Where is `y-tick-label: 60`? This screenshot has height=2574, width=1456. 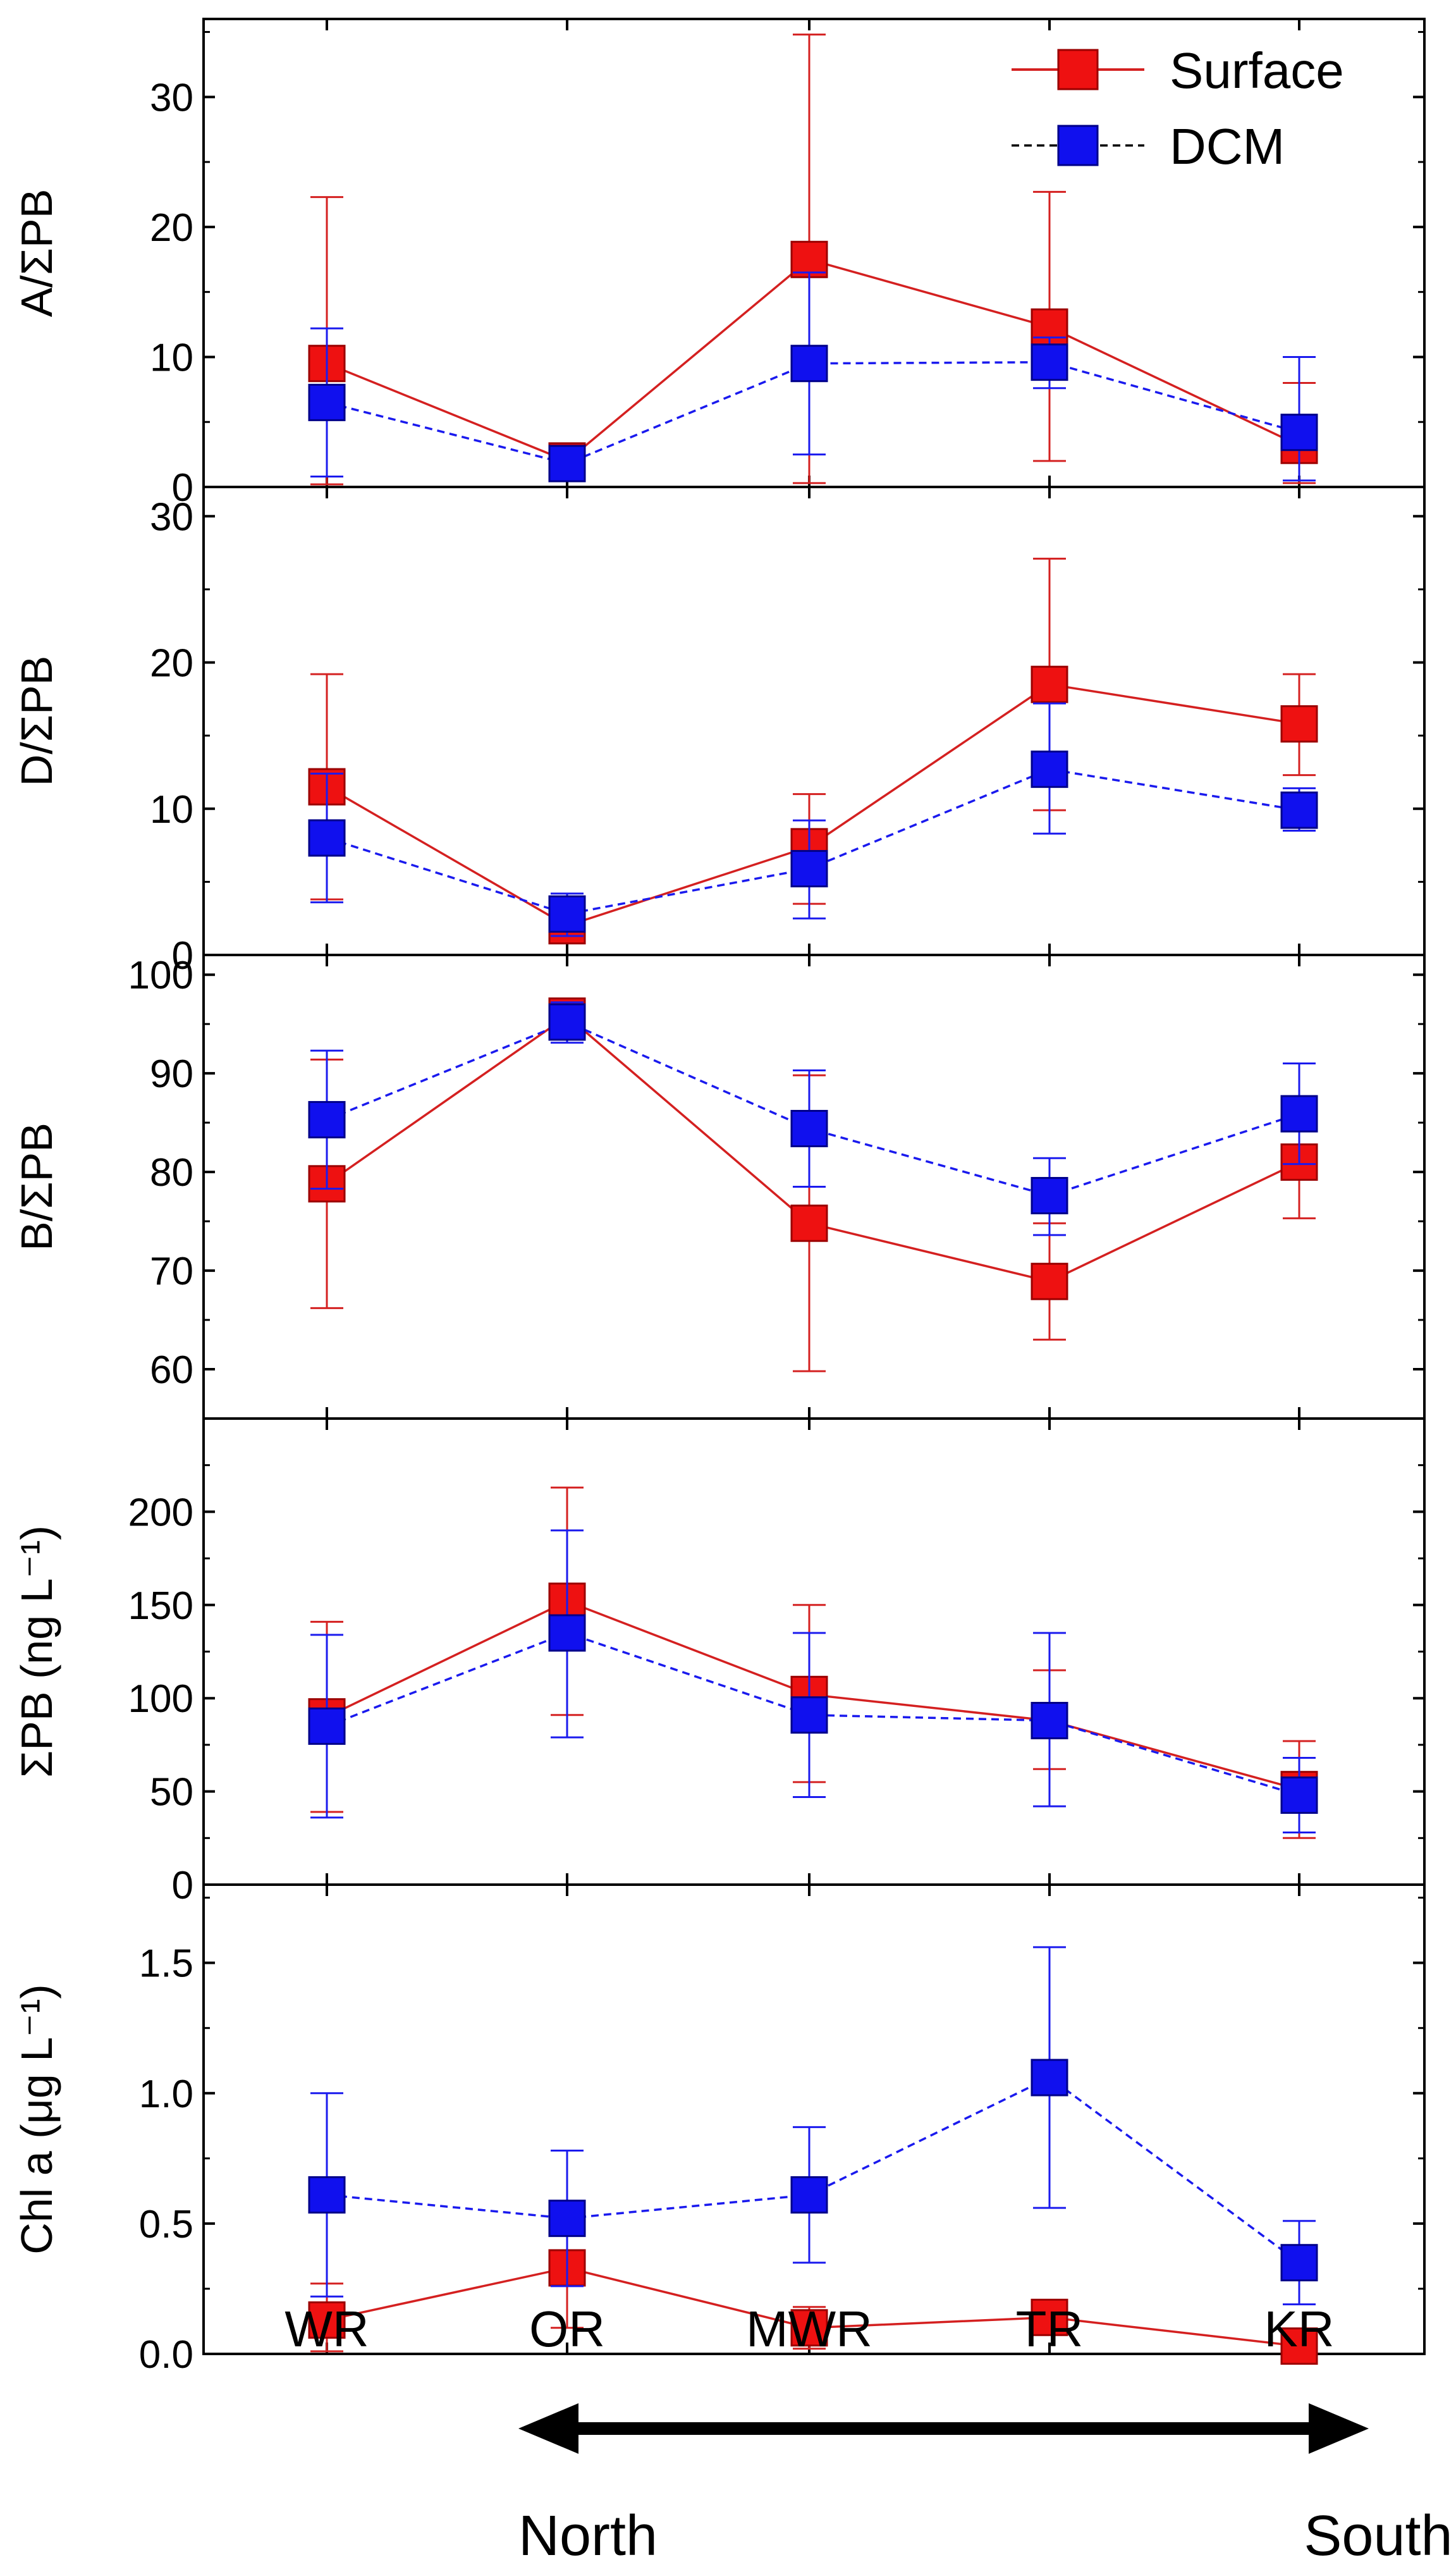 y-tick-label: 60 is located at coordinates (171, 1370).